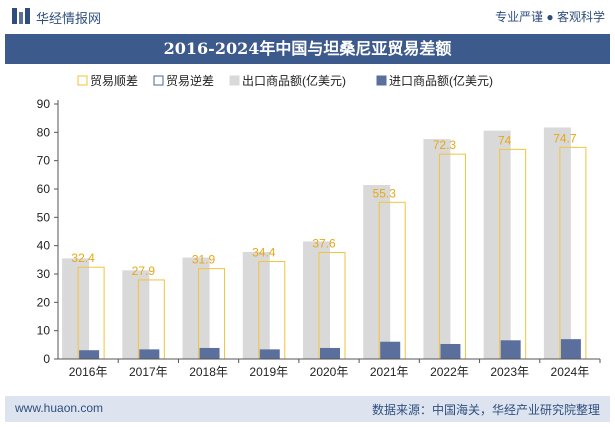 Image resolution: width=615 pixels, height=427 pixels. Describe the element at coordinates (59, 408) in the screenshot. I see `website-link: www.huaon.com` at that location.